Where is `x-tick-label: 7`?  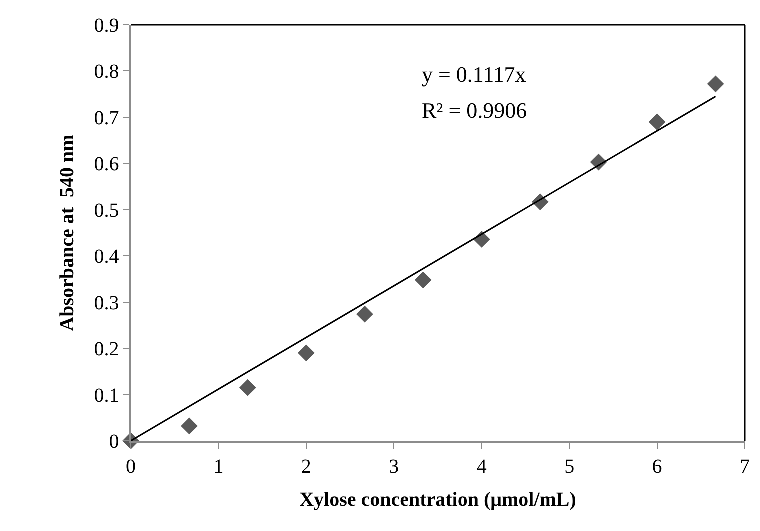 x-tick-label: 7 is located at coordinates (745, 467).